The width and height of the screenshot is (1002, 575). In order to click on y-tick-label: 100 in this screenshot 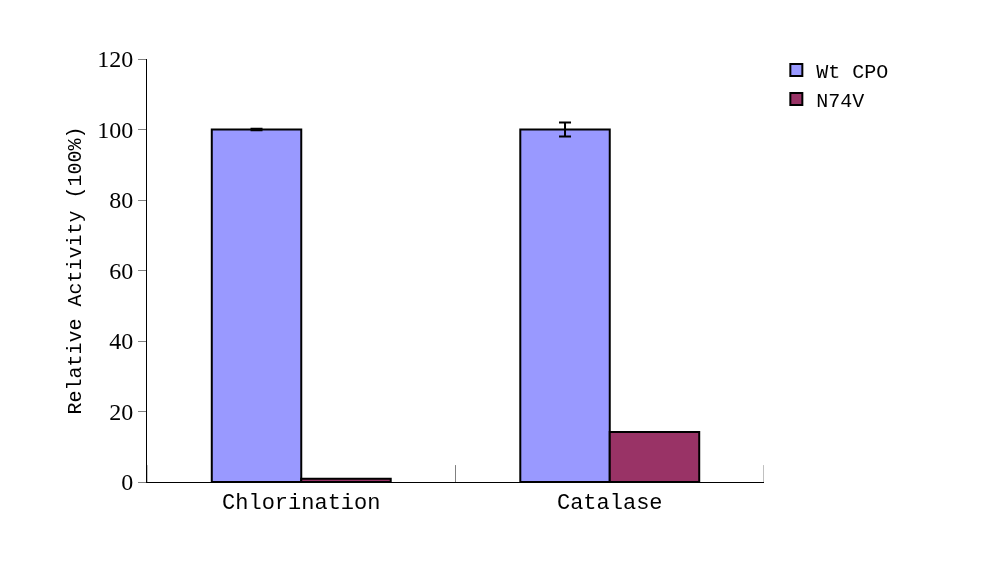, I will do `click(115, 129)`.